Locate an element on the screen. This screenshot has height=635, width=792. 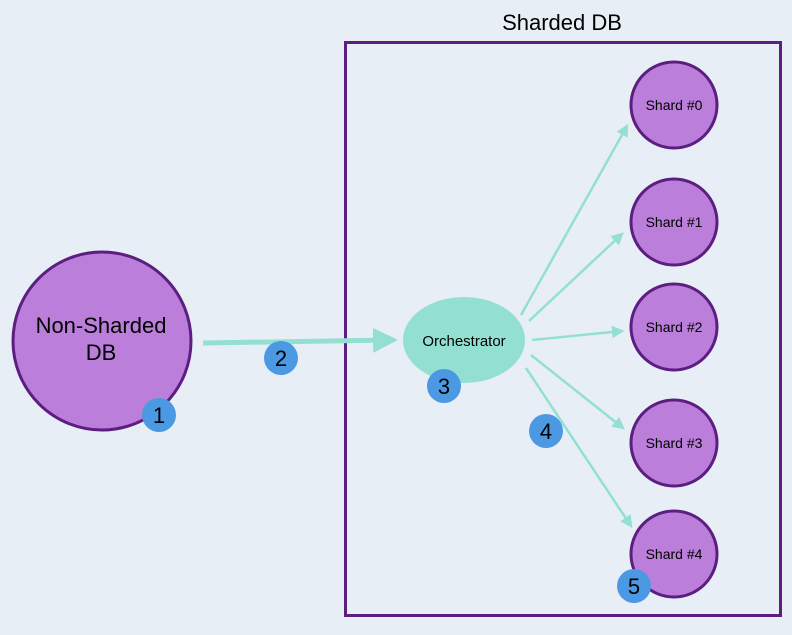
step-badge-4: 4 is located at coordinates (546, 431).